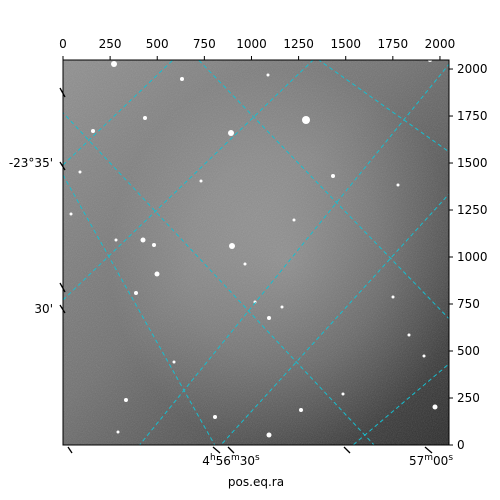 The width and height of the screenshot is (500, 500). What do you see at coordinates (431, 460) in the screenshot?
I see `ra-tick-label: 57m00s` at bounding box center [431, 460].